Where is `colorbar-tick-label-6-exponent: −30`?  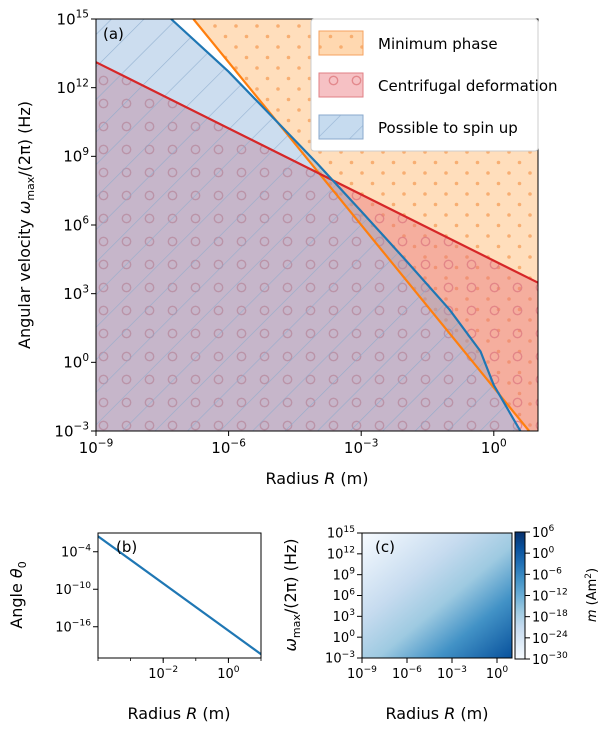
colorbar-tick-label-6-exponent: −30 is located at coordinates (558, 656).